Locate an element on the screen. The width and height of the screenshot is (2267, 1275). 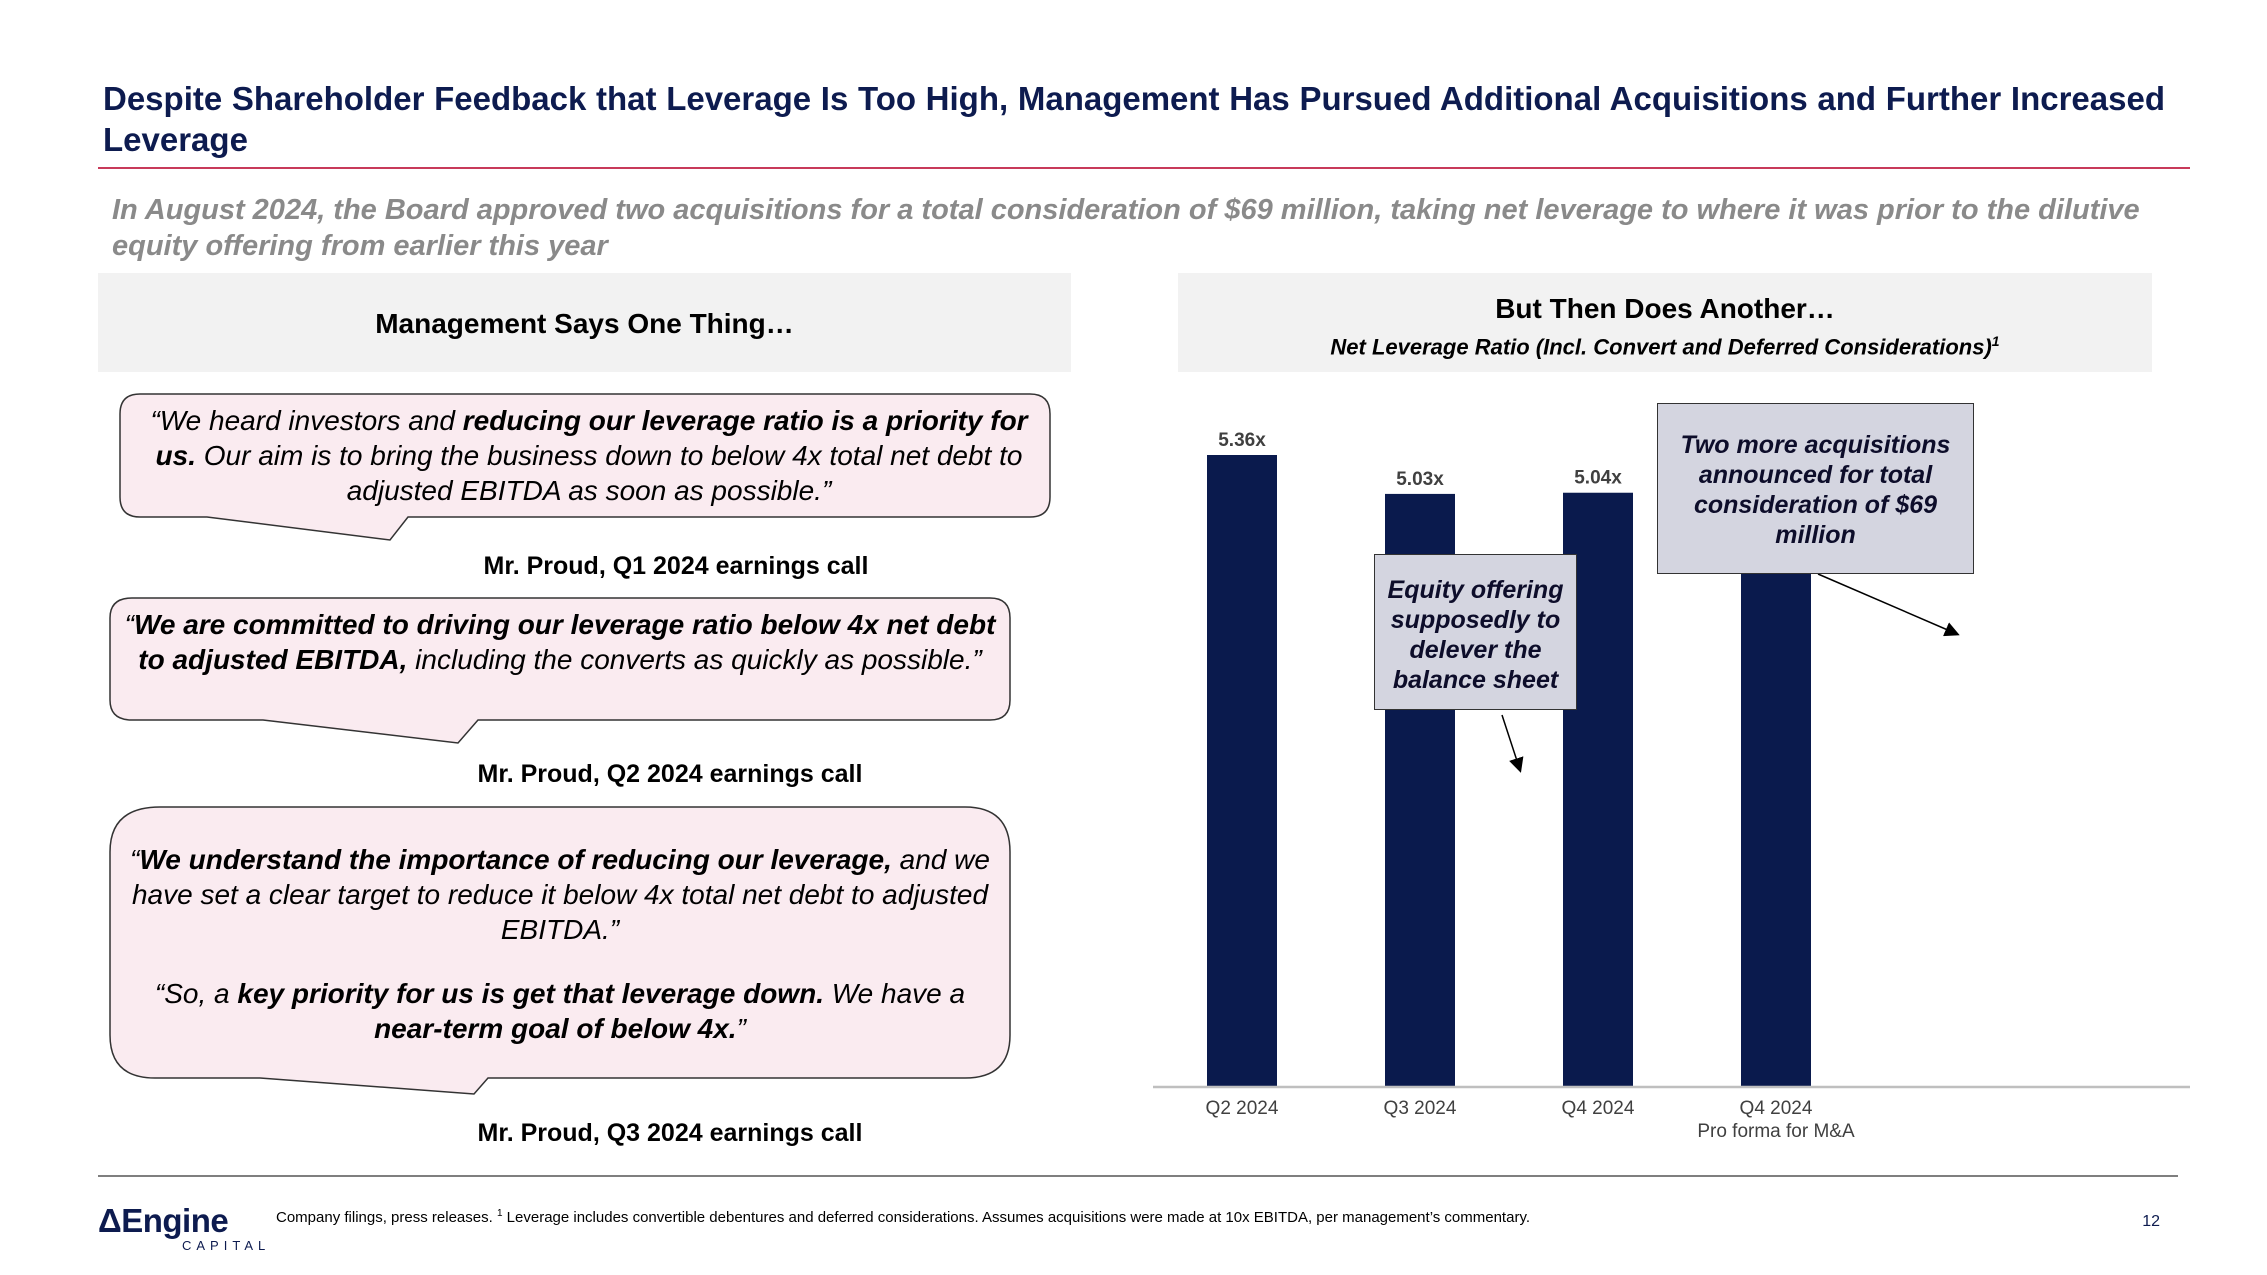
callout-arrow-acquisitions is located at coordinates (1888, 605).